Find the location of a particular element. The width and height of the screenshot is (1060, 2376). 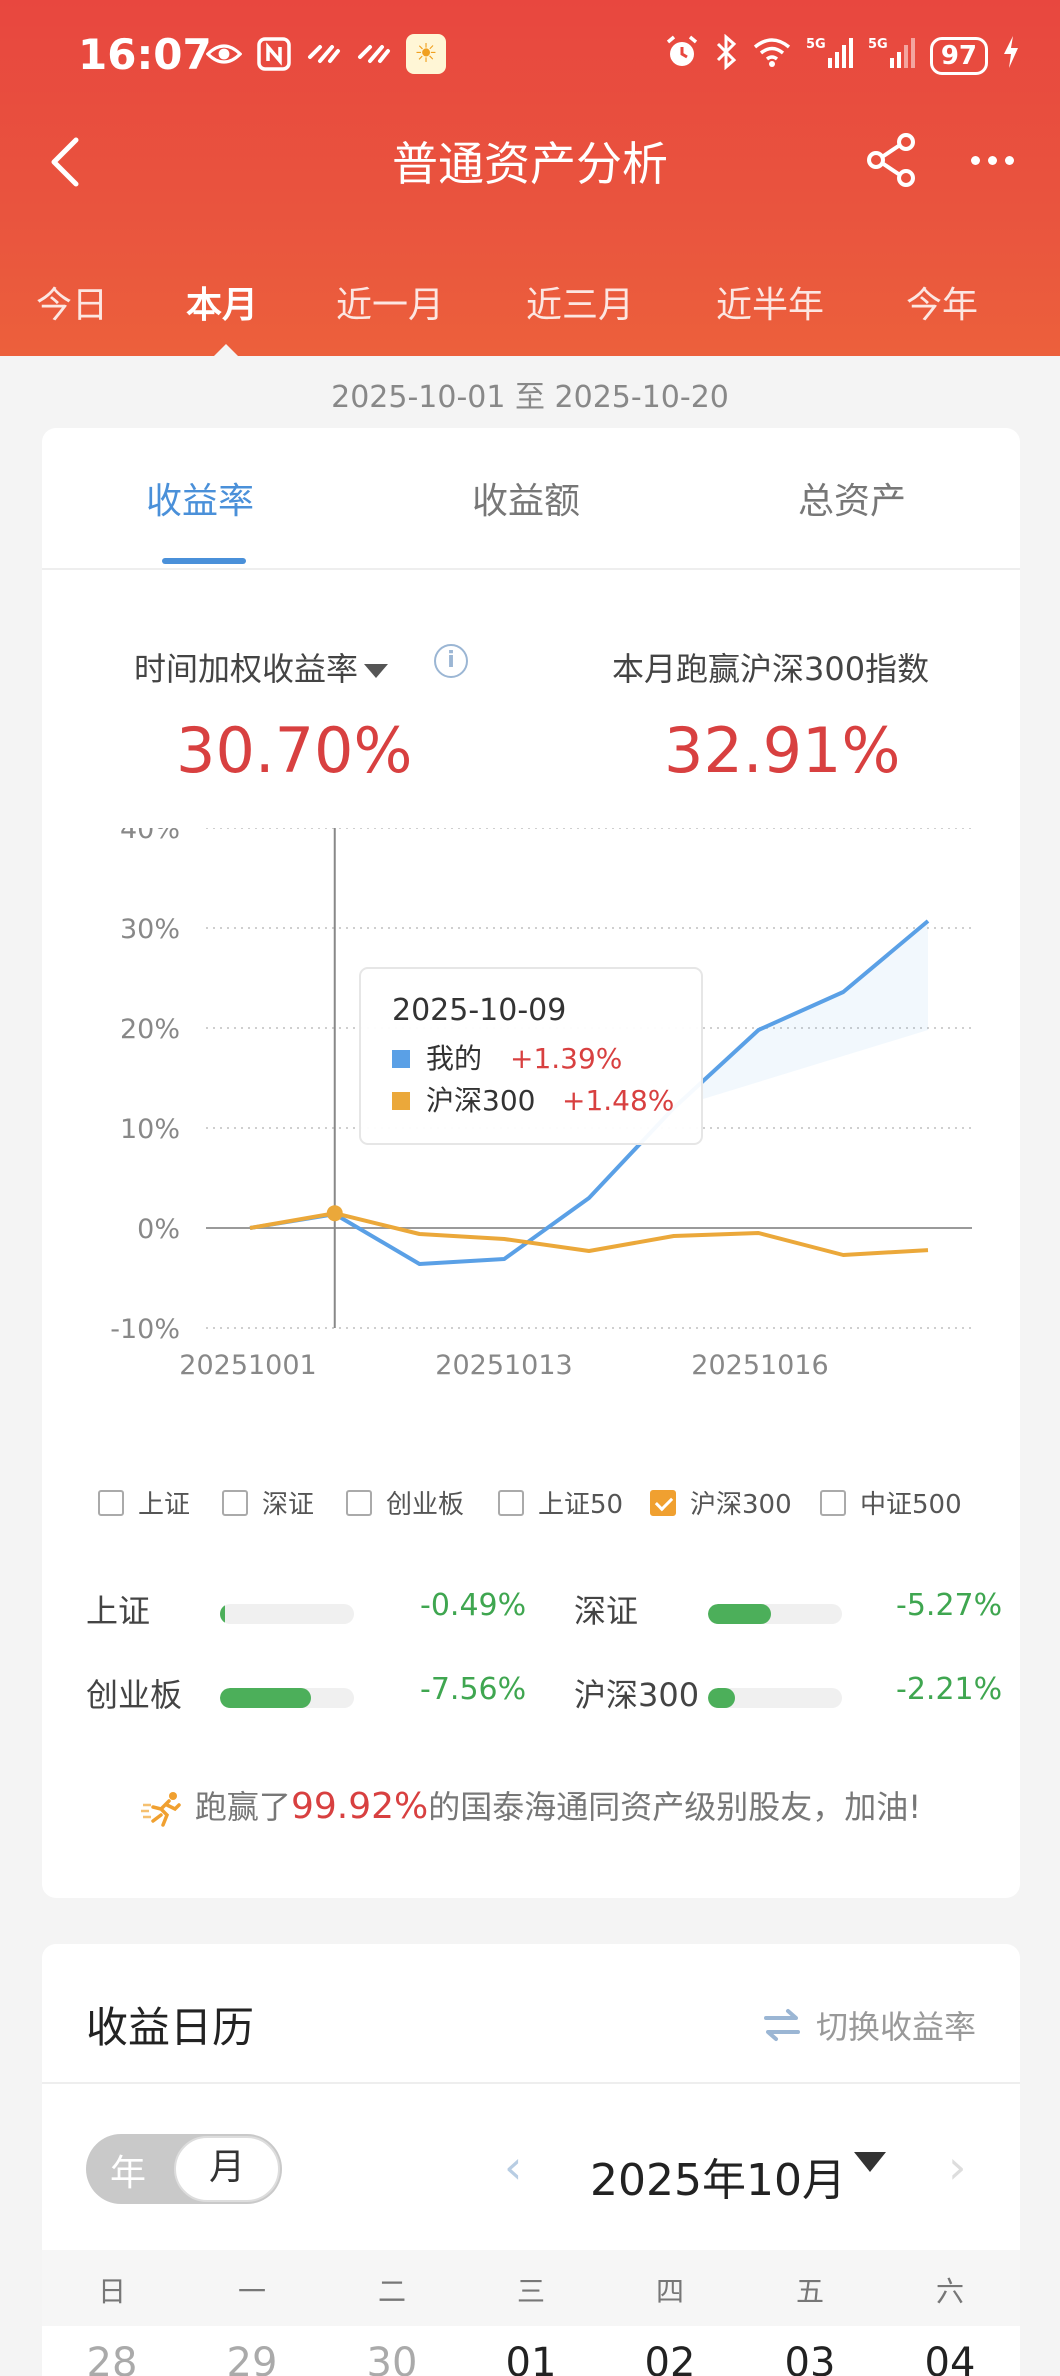

beat-prefix: 跑赢了 is located at coordinates (242, 1807).